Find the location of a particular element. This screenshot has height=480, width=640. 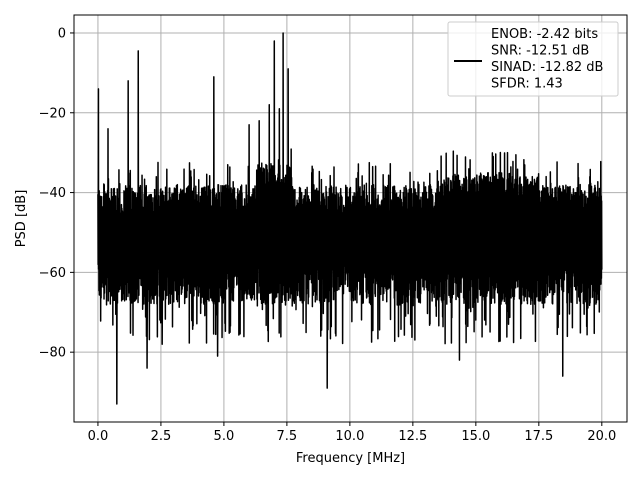

x-tick-label: 12.5 is located at coordinates (412, 436).